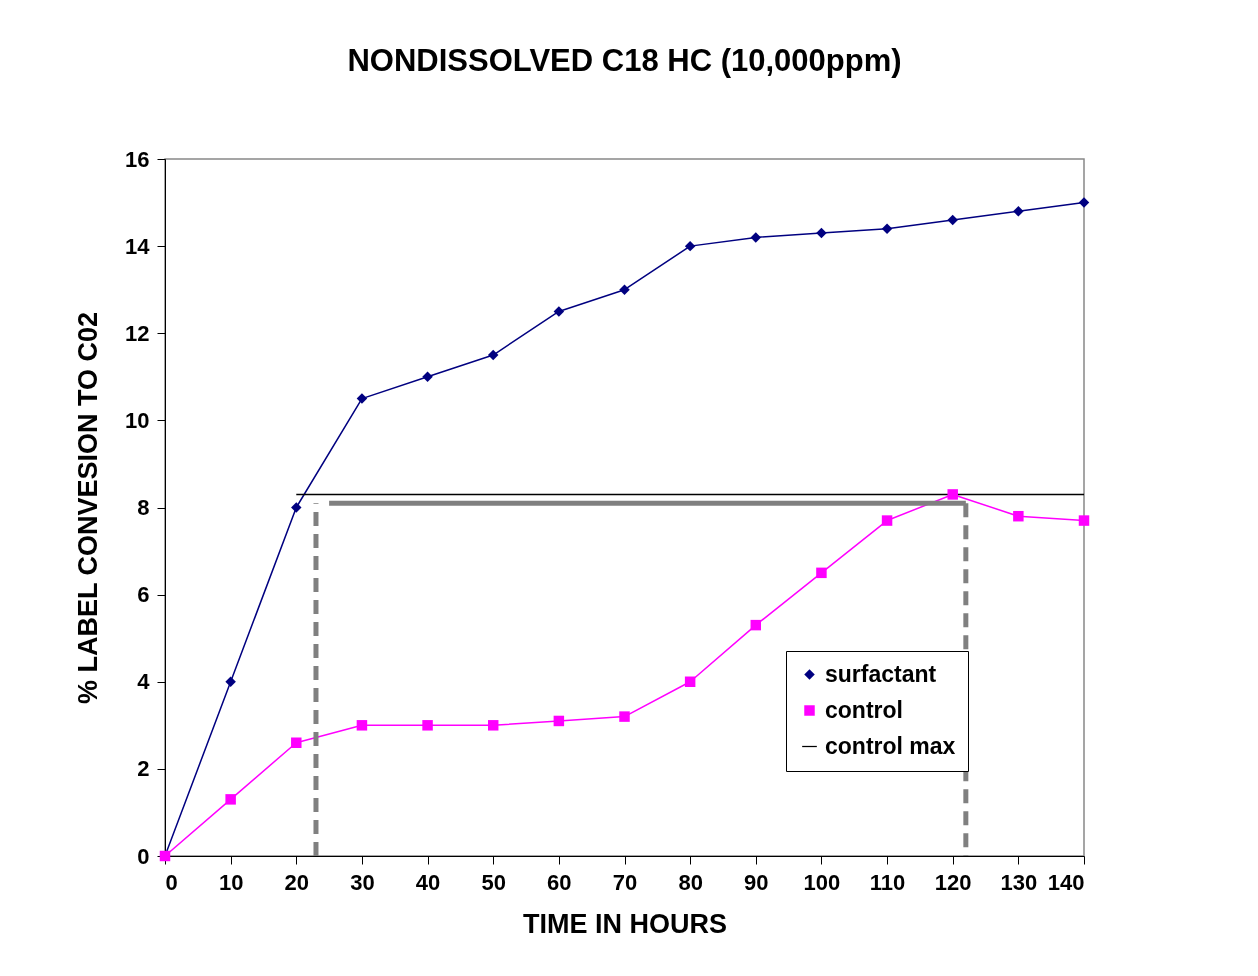 This screenshot has height=976, width=1258. Describe the element at coordinates (1066, 882) in the screenshot. I see `x-tick-label: 140` at that location.